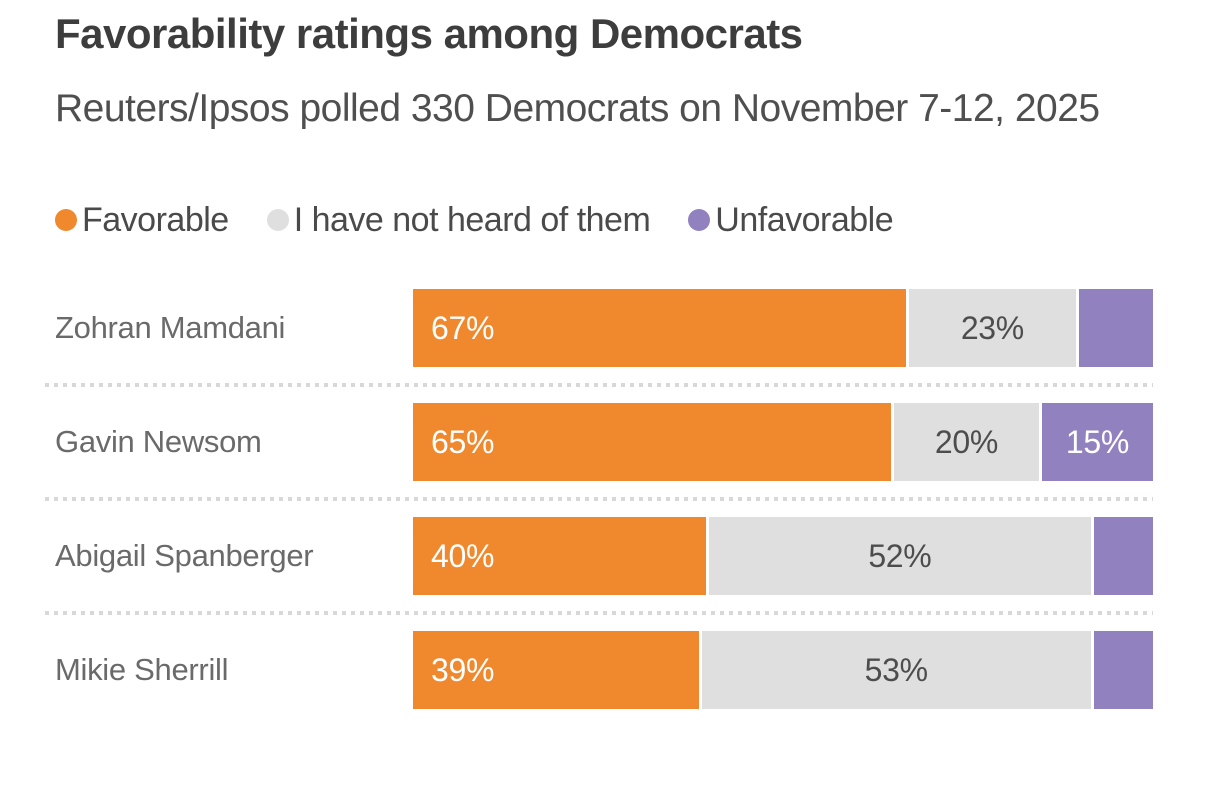 Image resolution: width=1205 pixels, height=810 pixels. I want to click on bar-segment-not_heard: 52%, so click(901, 556).